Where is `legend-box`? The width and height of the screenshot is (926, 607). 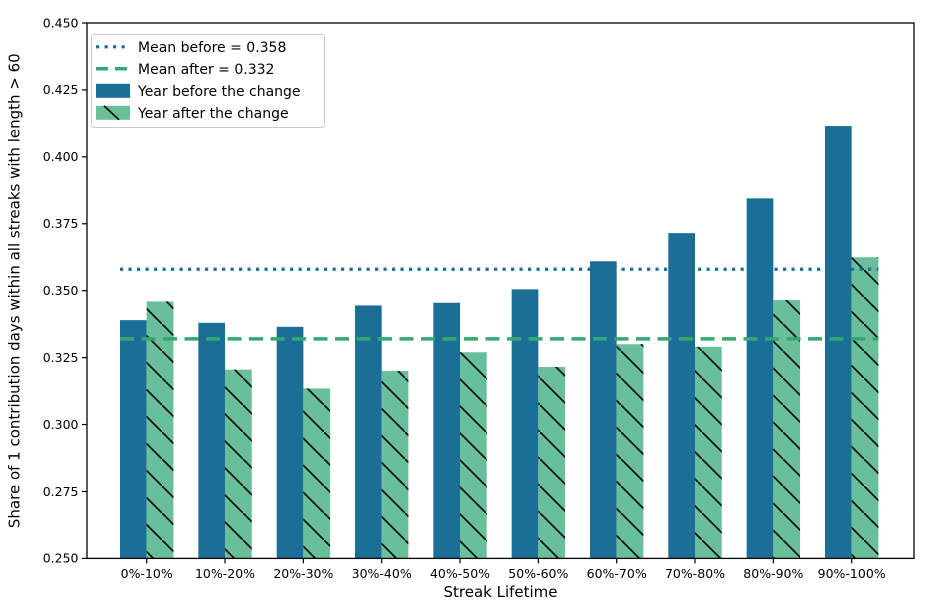
legend-box is located at coordinates (208, 81).